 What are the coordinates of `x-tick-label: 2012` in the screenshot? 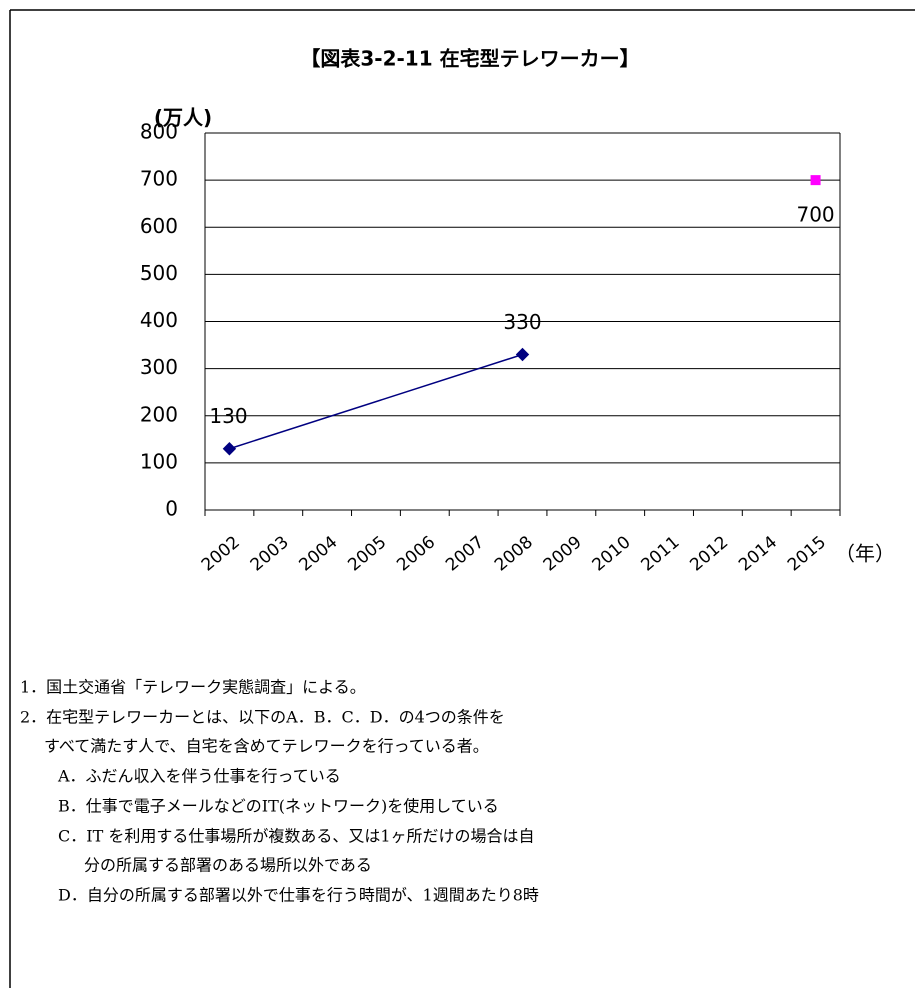 It's located at (709, 553).